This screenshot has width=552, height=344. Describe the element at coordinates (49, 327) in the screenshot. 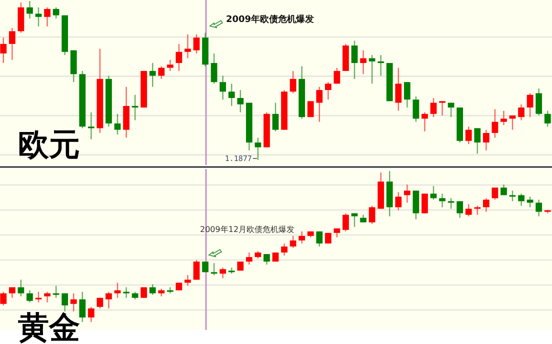

I see `text: 黄金` at that location.